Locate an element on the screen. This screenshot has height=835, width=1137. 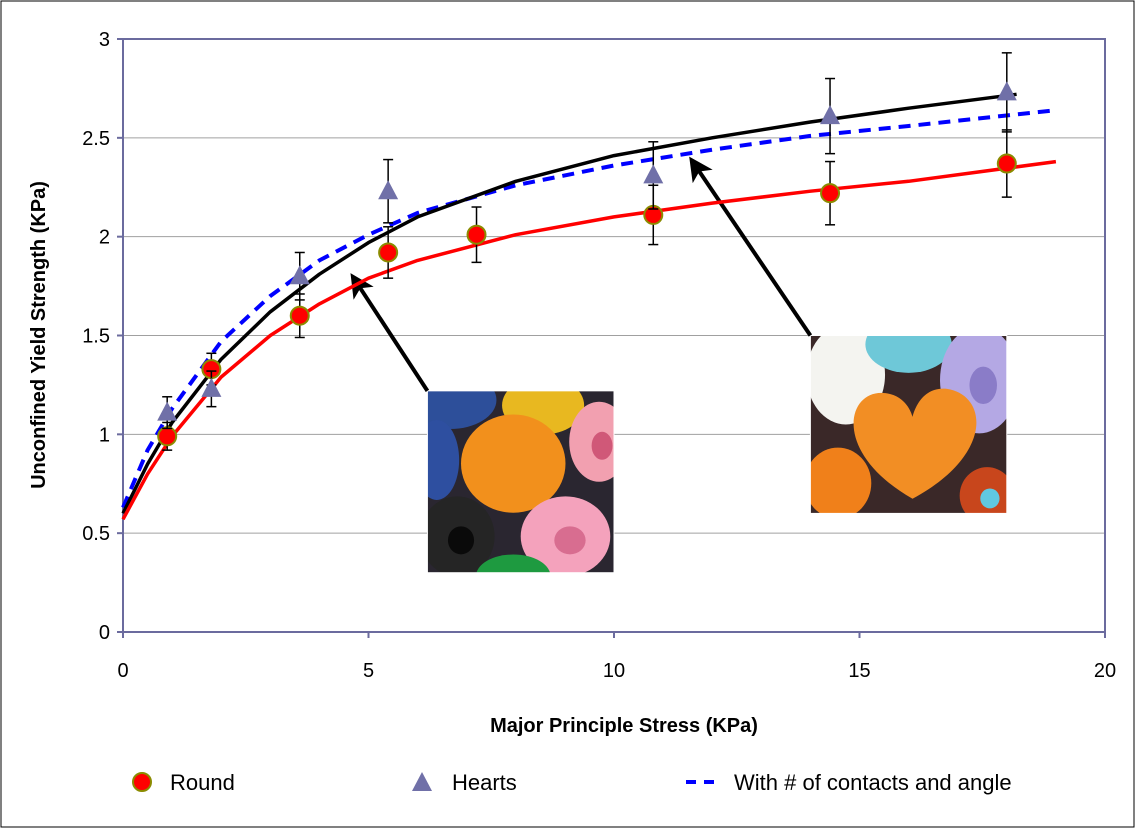
round-beads-photo-arrow is located at coordinates (390, 332).